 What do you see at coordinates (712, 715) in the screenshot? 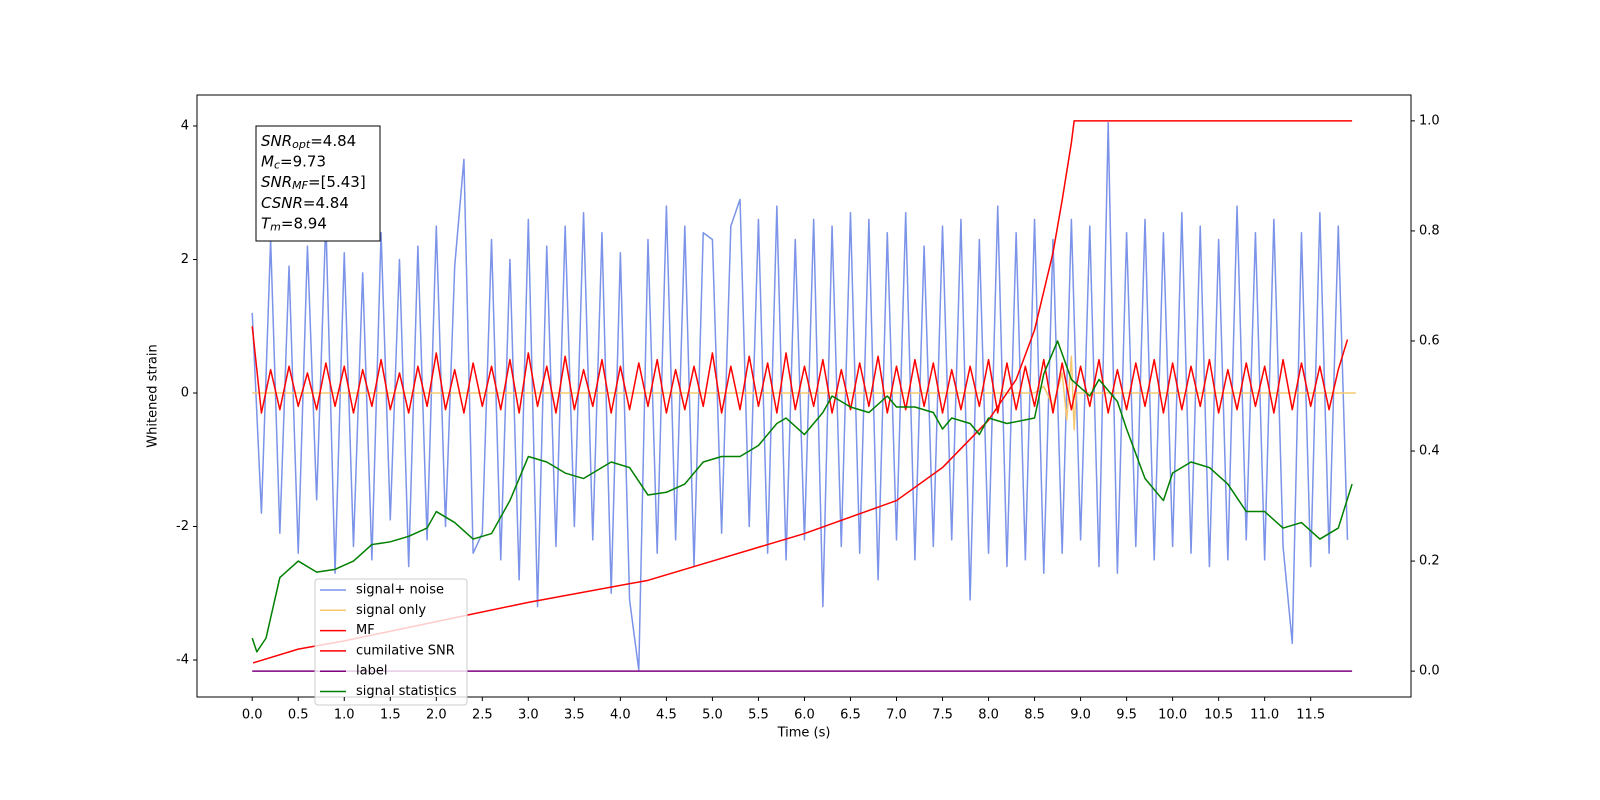
I see `x-tick-label: 5.0` at bounding box center [712, 715].